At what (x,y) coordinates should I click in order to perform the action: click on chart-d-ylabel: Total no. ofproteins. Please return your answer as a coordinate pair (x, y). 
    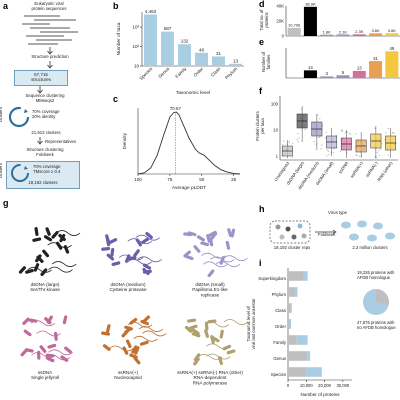
    Looking at the image, I should click on (264, 20).